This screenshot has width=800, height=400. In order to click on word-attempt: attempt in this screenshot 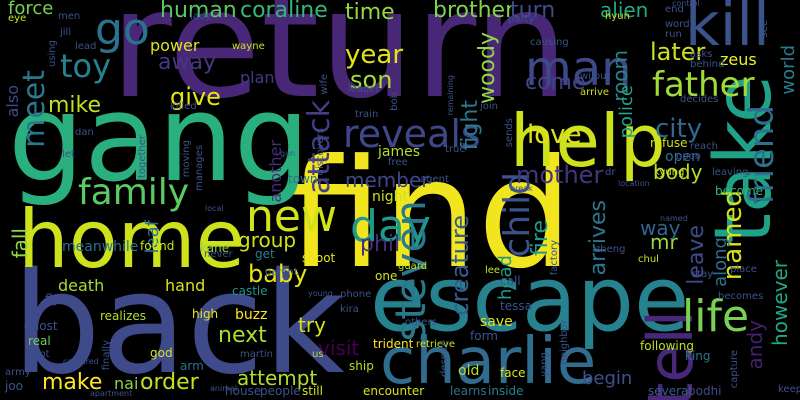, I will do `click(277, 378)`.